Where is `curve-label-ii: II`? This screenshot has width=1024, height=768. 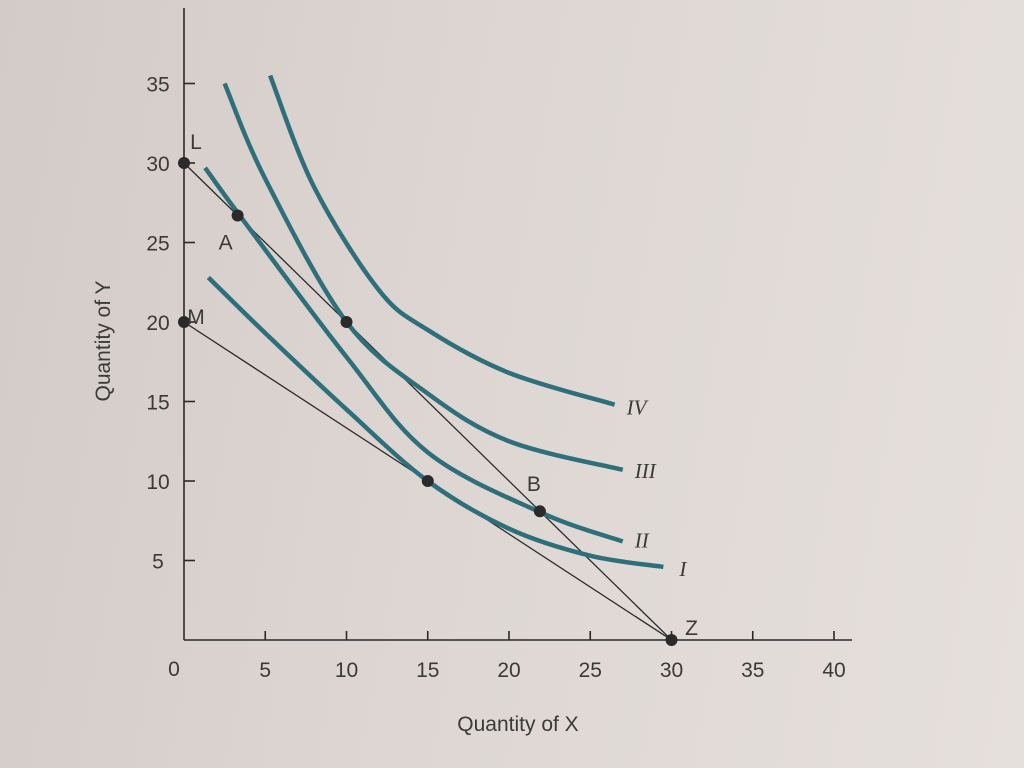 curve-label-ii: II is located at coordinates (642, 540).